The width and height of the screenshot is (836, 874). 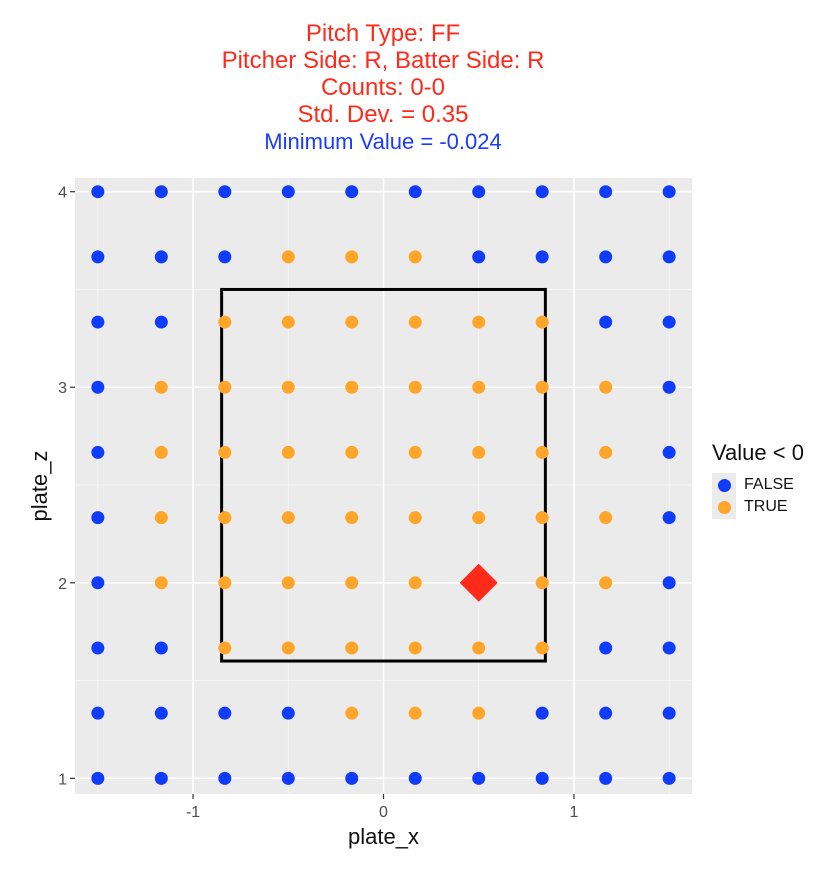 I want to click on y-tick-label: 2, so click(x=62, y=584).